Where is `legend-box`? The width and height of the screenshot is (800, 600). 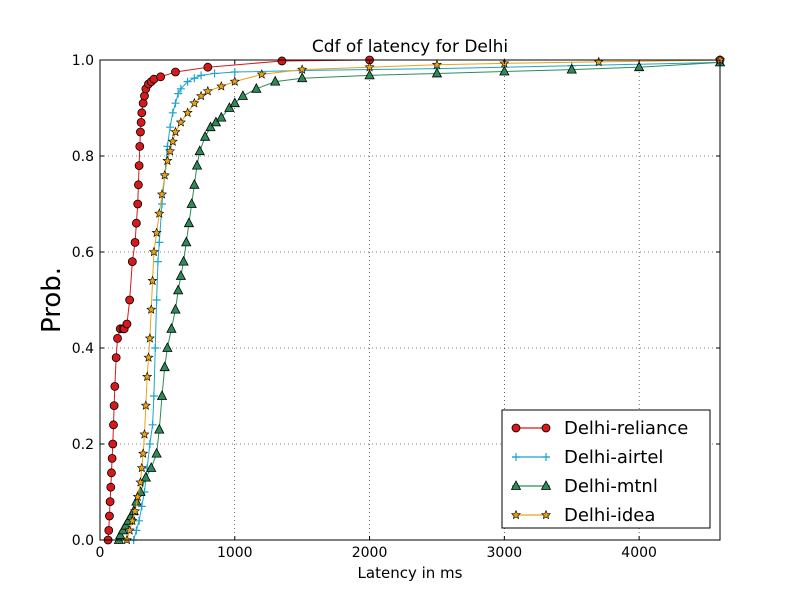
legend-box is located at coordinates (606, 469).